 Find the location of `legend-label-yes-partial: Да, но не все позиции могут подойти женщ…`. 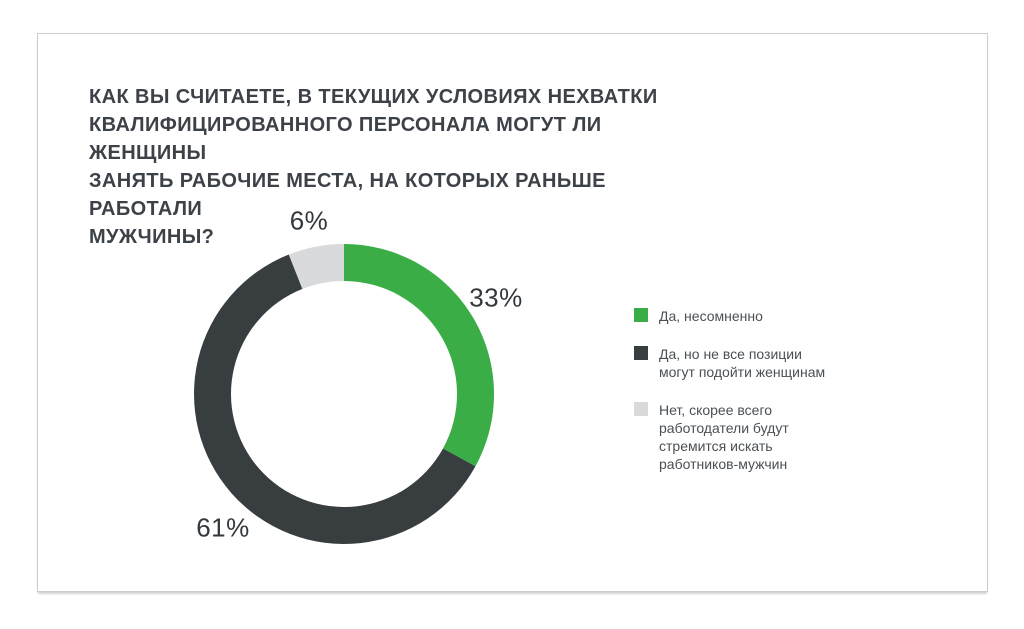

legend-label-yes-partial: Да, но не все позиции могут подойти женщ… is located at coordinates (742, 363).